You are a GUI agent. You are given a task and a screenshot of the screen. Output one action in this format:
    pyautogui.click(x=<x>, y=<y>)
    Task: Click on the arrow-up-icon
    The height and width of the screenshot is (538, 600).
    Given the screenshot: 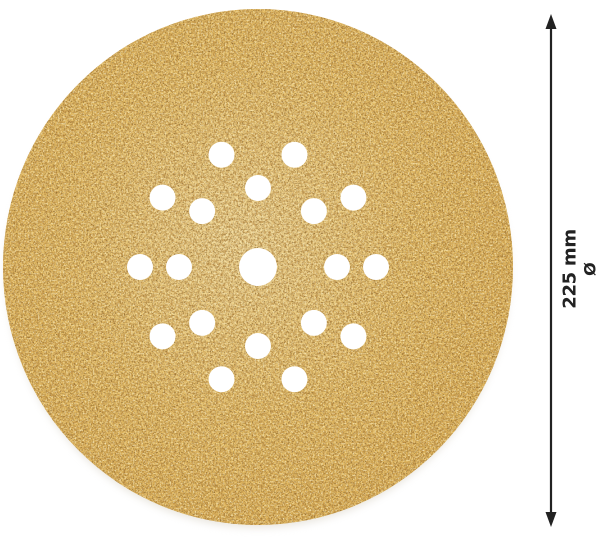 What is the action you would take?
    pyautogui.click(x=551, y=21)
    